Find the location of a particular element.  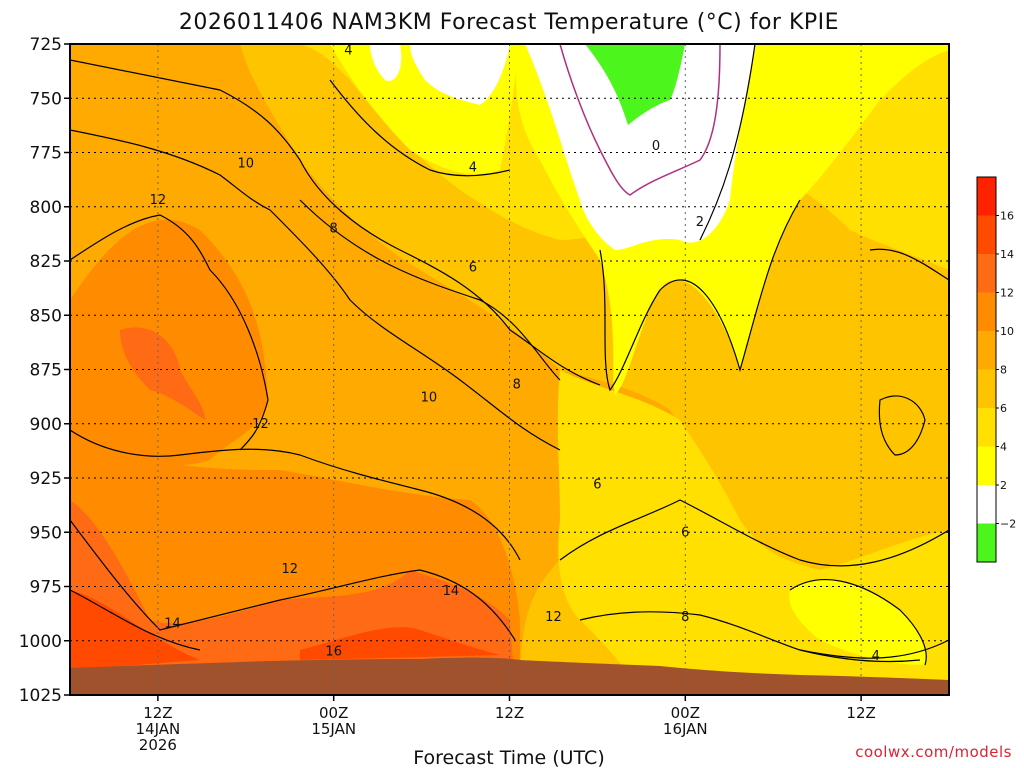

x-tick-label: 16JAN is located at coordinates (685, 729).